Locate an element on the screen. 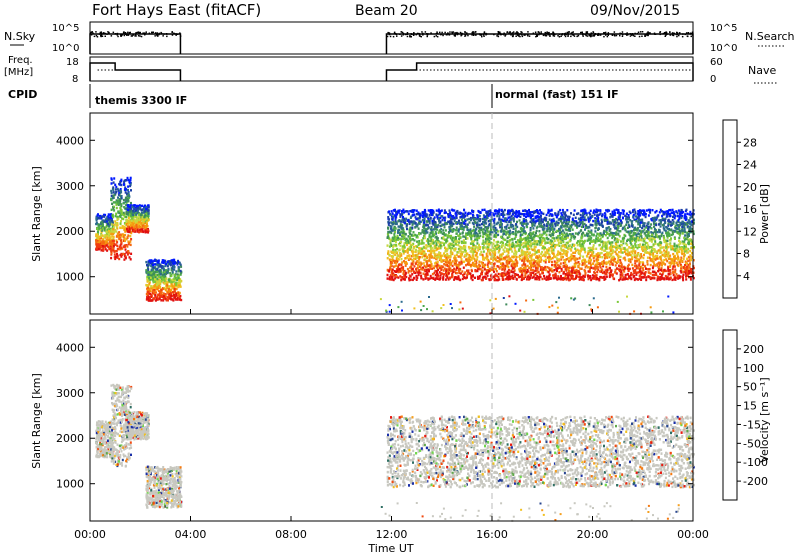 The image size is (800, 558). freq-tick-top: 18 is located at coordinates (72, 62).